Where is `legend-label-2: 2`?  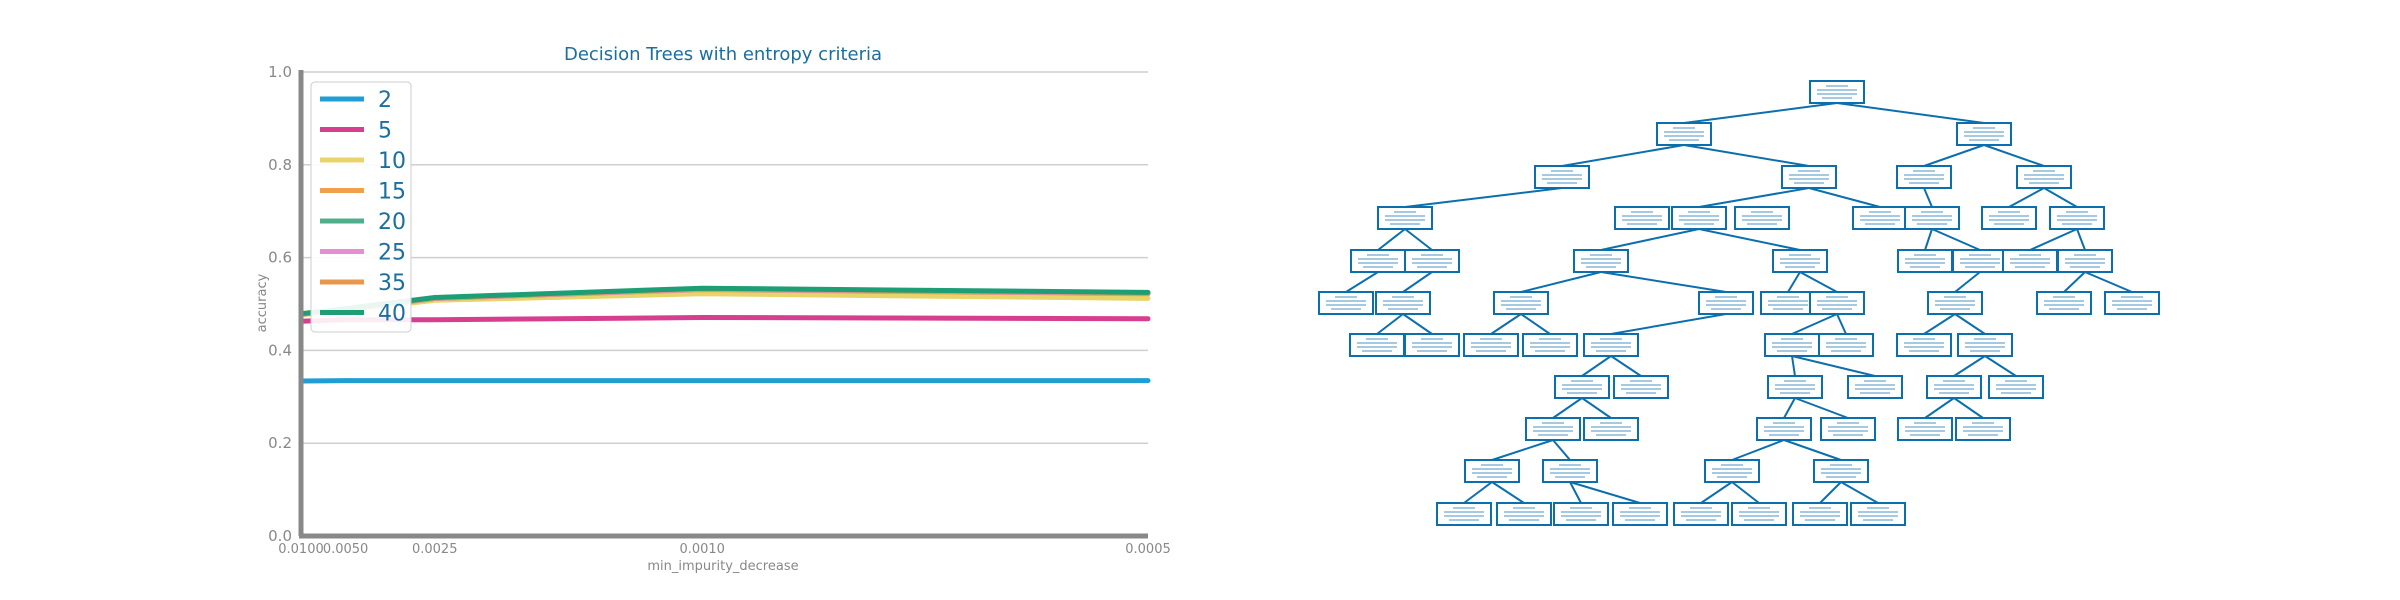
legend-label-2: 2 is located at coordinates (385, 100).